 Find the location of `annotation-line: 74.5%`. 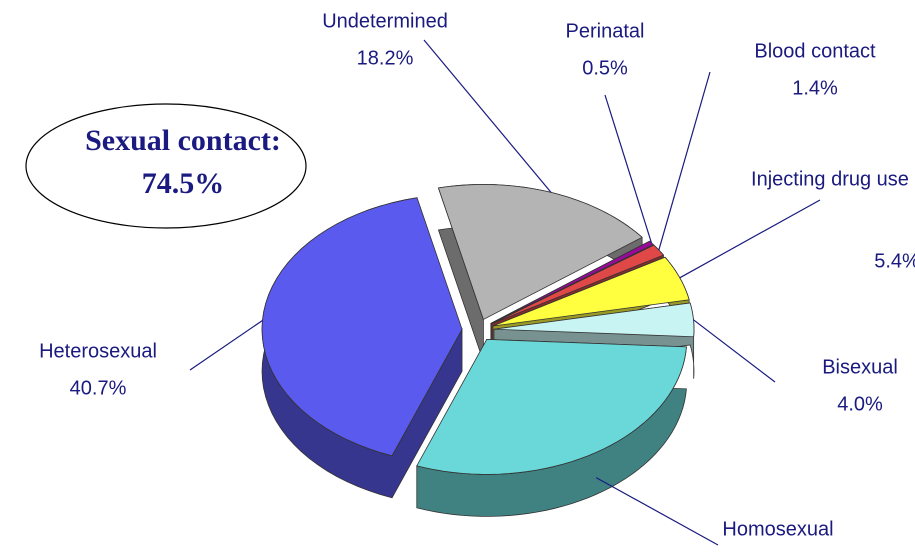

annotation-line: 74.5% is located at coordinates (183, 183).